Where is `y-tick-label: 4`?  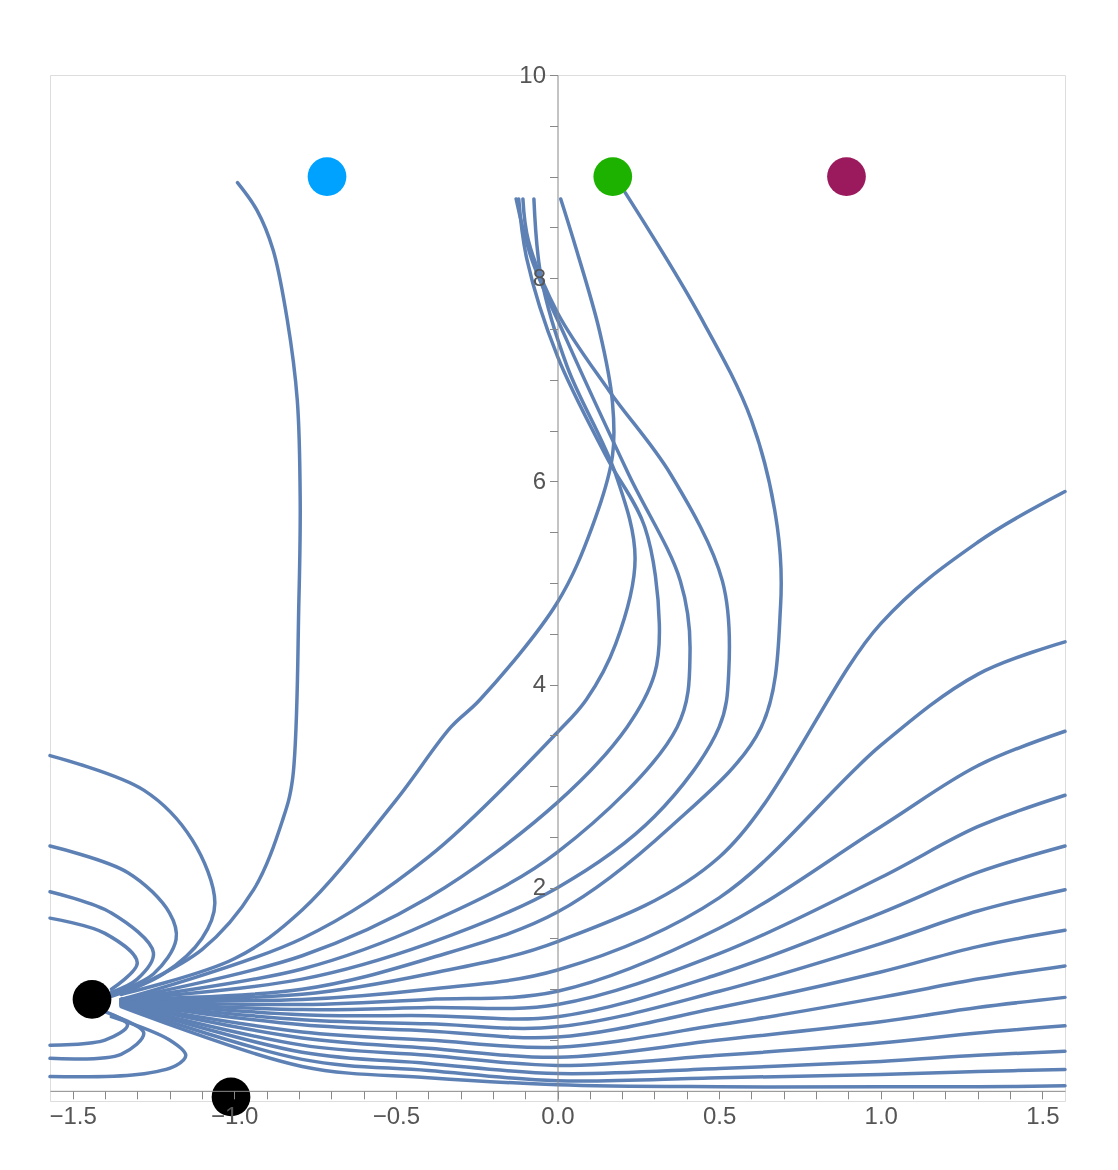 y-tick-label: 4 is located at coordinates (539, 683).